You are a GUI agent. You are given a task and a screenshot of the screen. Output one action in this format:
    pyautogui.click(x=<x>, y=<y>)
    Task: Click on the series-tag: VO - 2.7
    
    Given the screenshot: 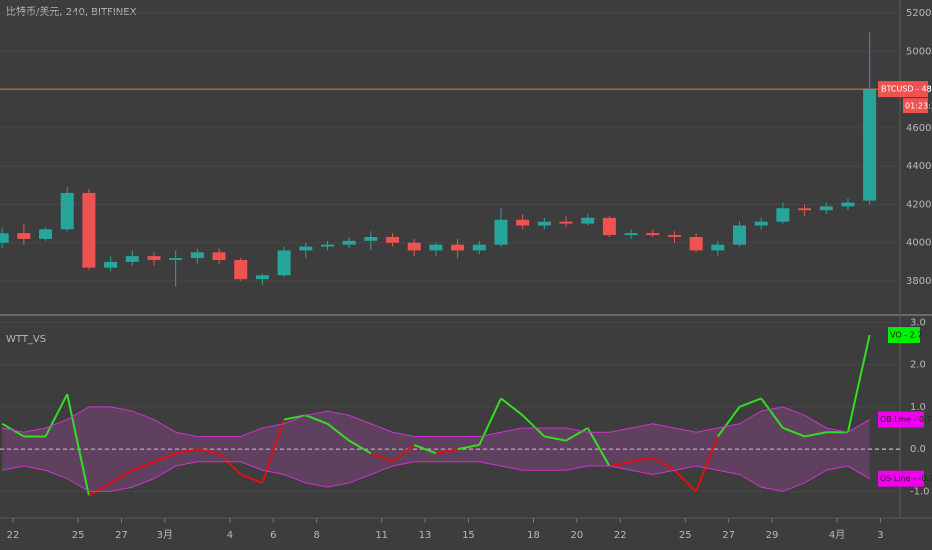 What is the action you would take?
    pyautogui.click(x=906, y=335)
    